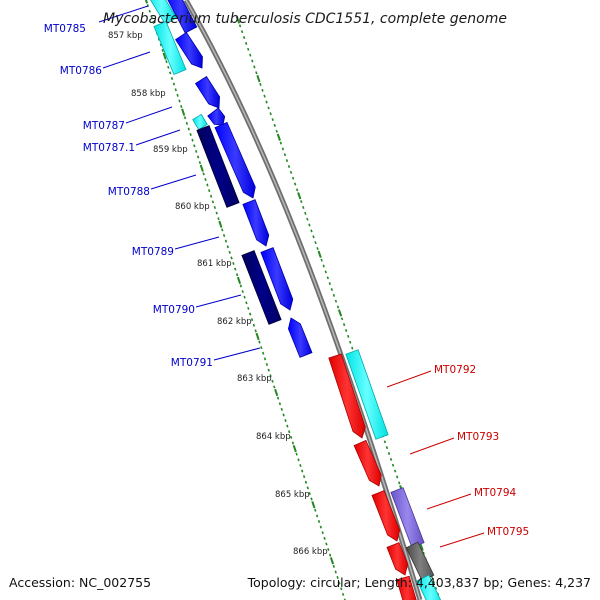 The width and height of the screenshot is (600, 600). What do you see at coordinates (235, 160) in the screenshot?
I see `gene-mt0788-b` at bounding box center [235, 160].